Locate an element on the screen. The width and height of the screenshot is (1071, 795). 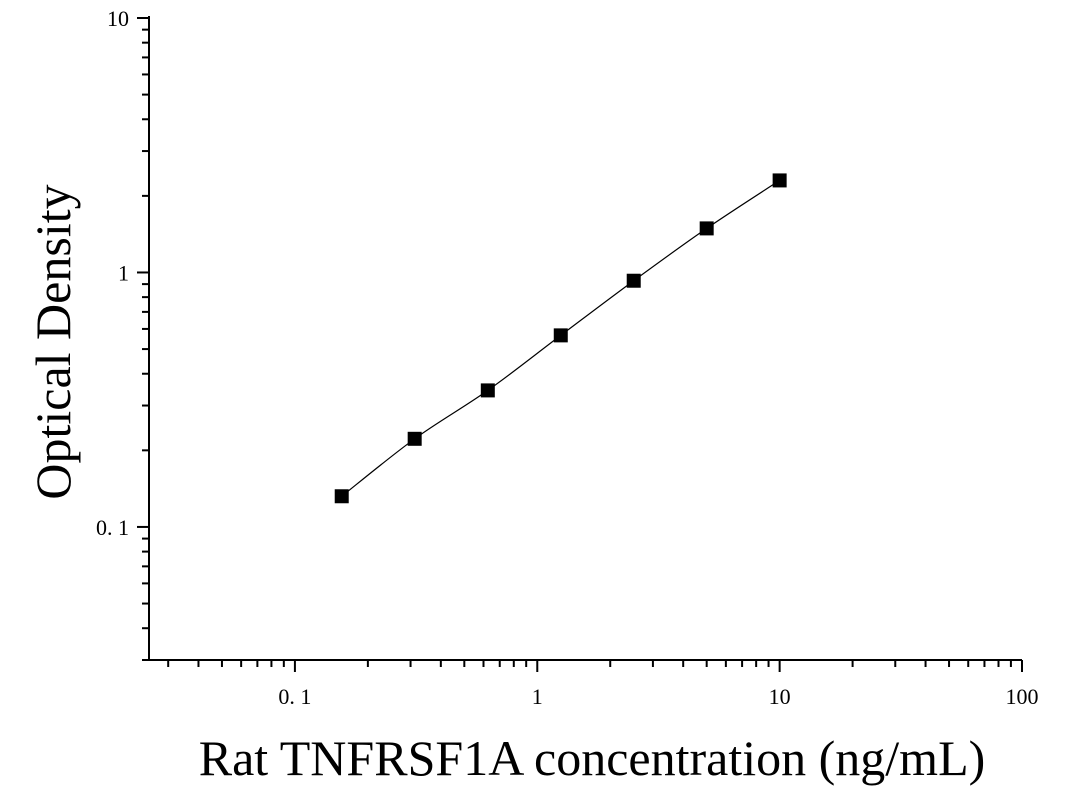
y-tick-label: 1 is located at coordinates (123, 272).